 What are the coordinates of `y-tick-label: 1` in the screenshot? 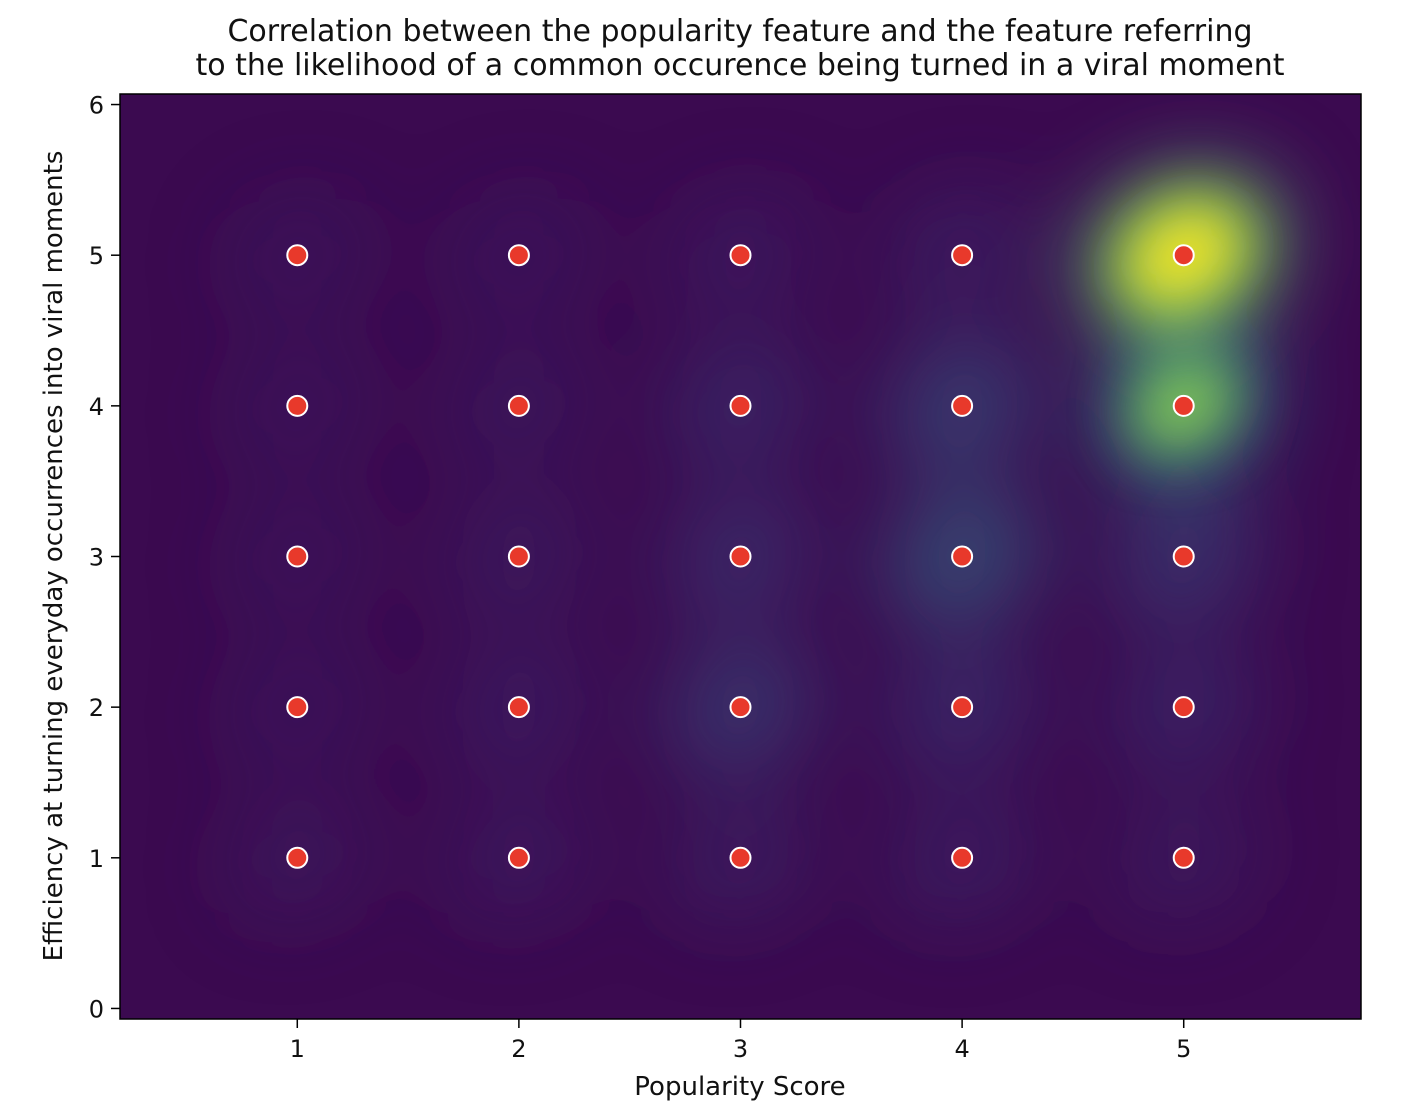 It's located at (96, 859).